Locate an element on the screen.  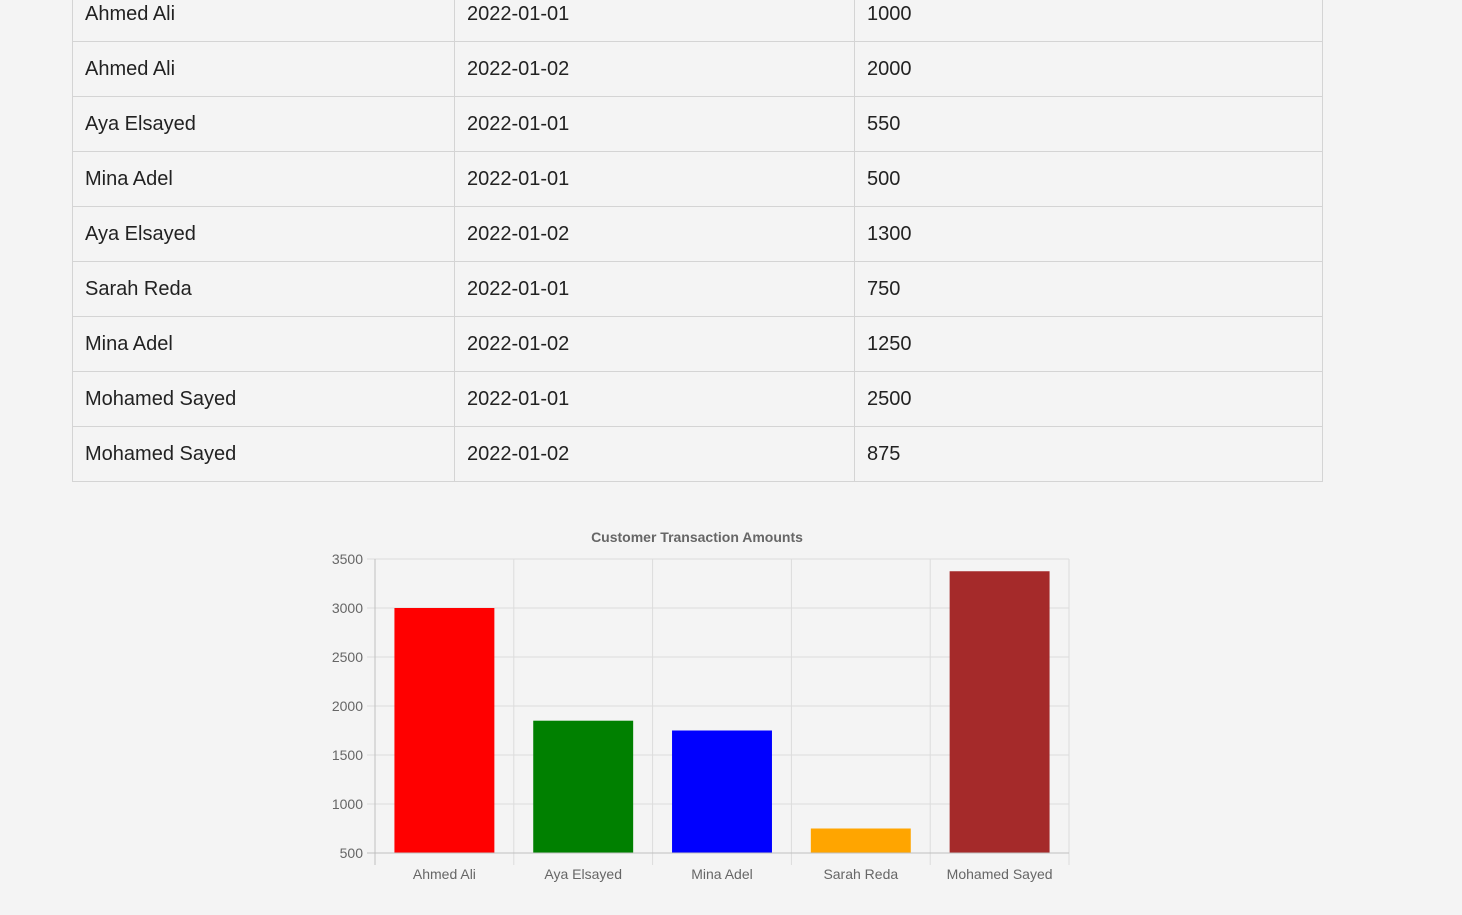
table-row: Aya Elsayed 2022-01-02 1300 is located at coordinates (697, 234).